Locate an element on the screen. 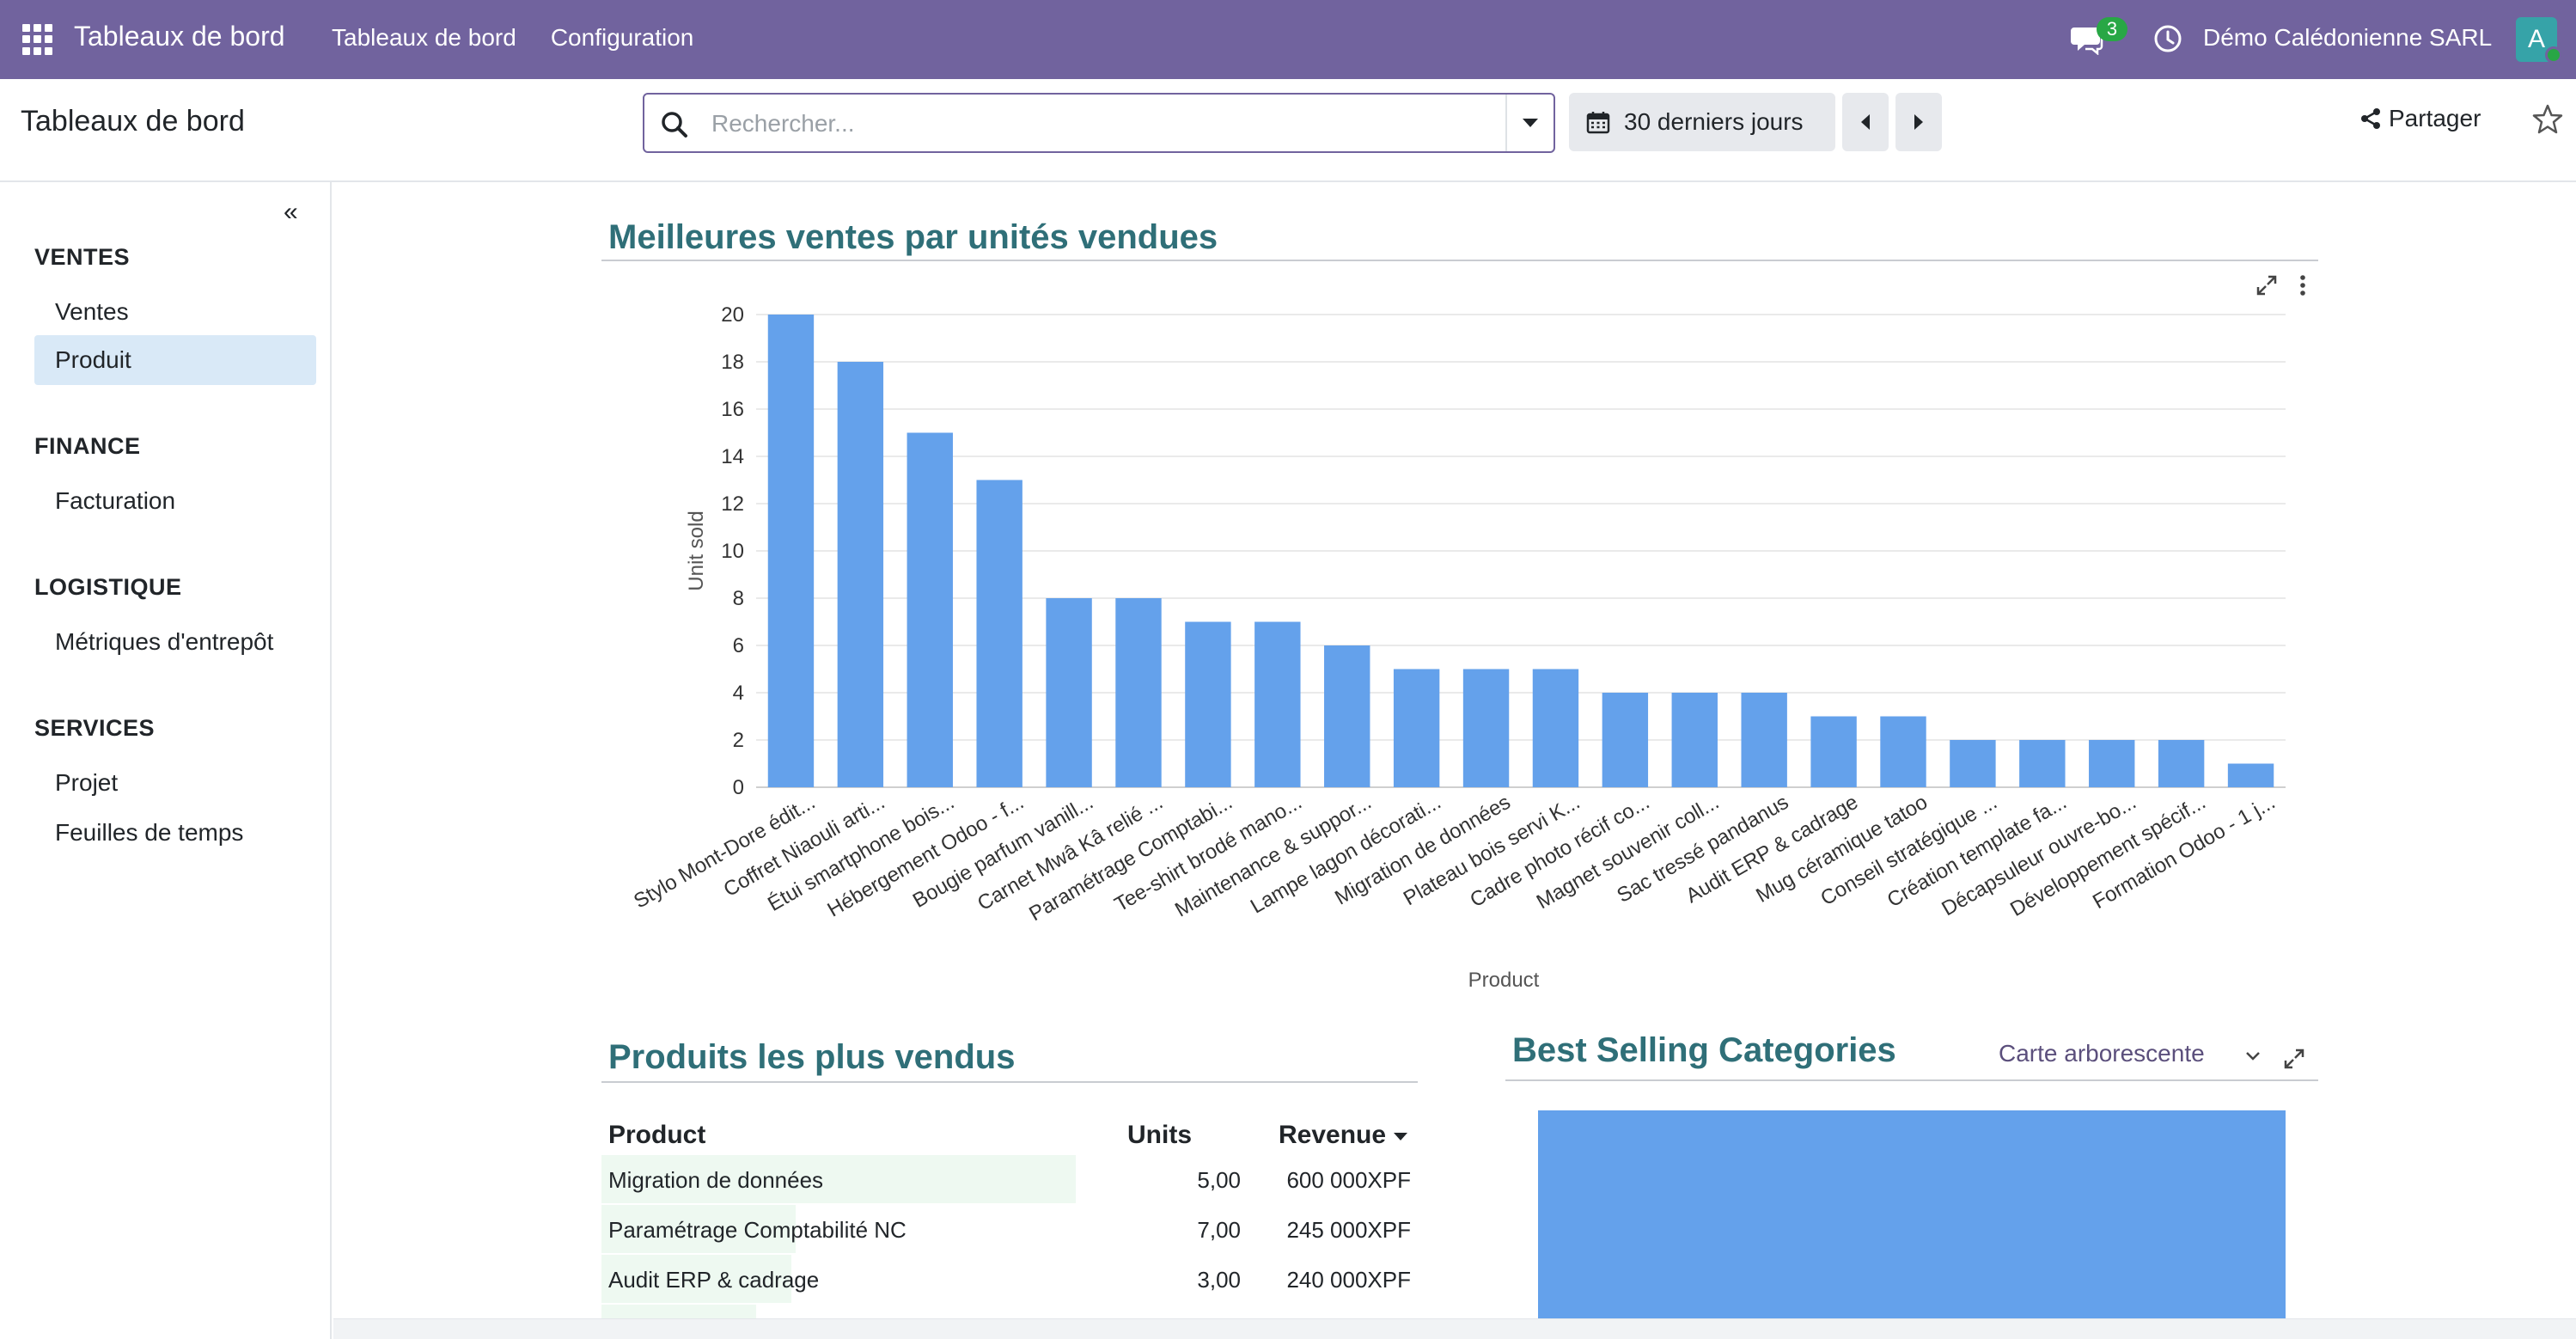 This screenshot has height=1339, width=2576. caret-right-icon is located at coordinates (1918, 122).